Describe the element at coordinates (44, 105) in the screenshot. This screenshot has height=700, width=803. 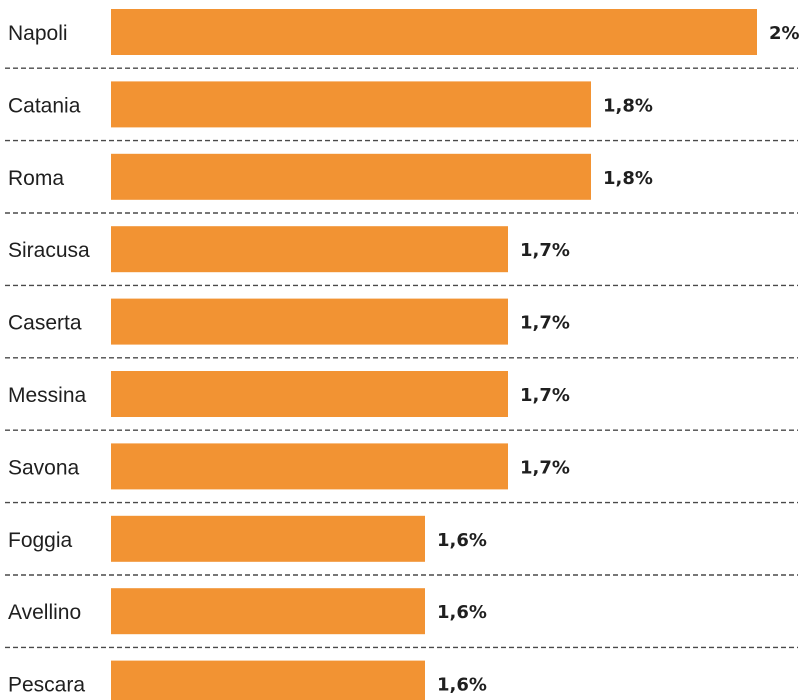
I see `category-label: Catania` at that location.